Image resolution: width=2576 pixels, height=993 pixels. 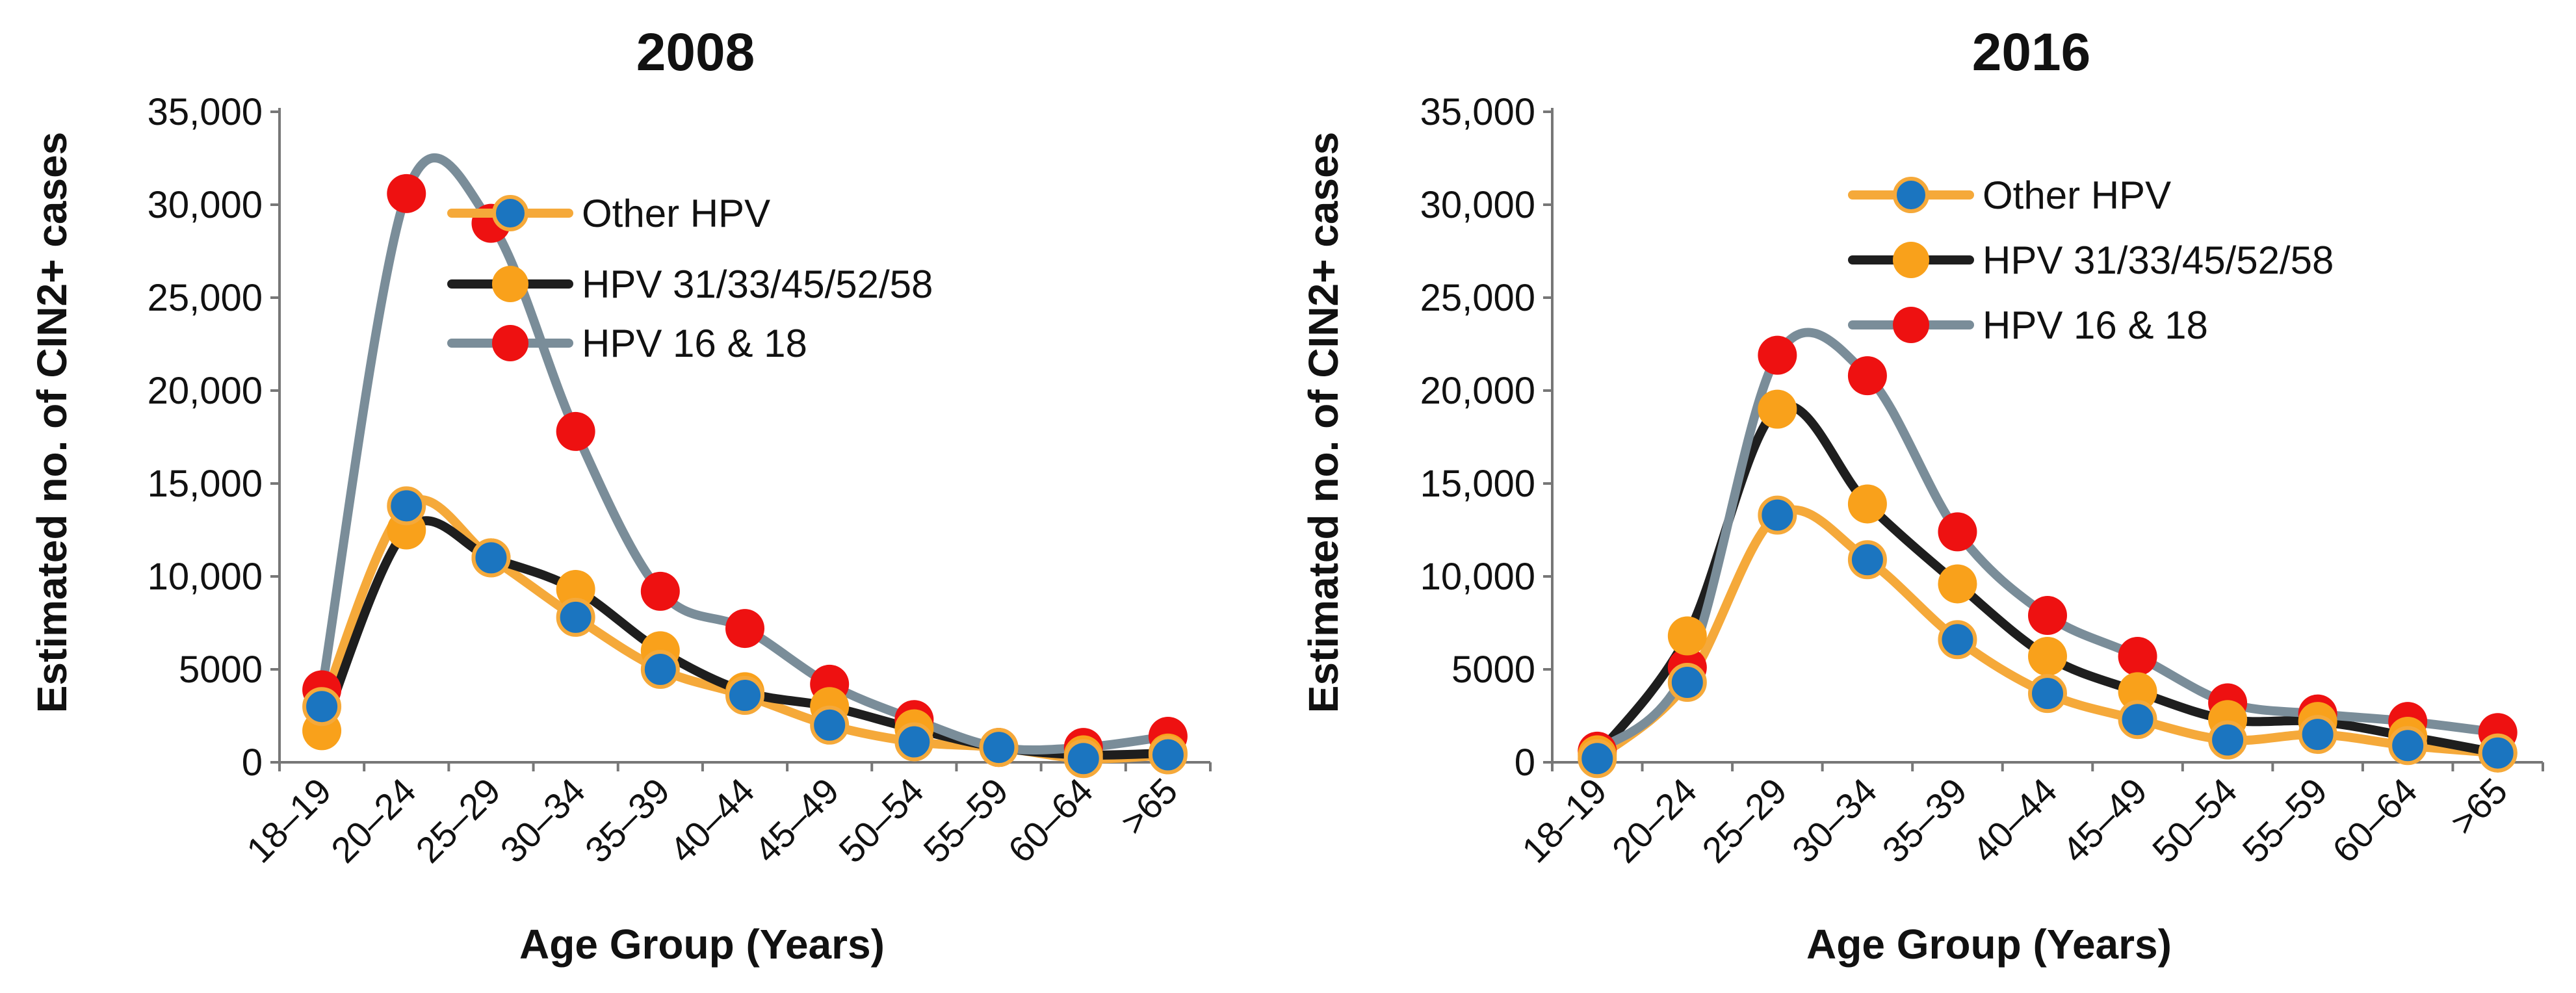 I want to click on legend-item-other: Other HPV, so click(x=608, y=214).